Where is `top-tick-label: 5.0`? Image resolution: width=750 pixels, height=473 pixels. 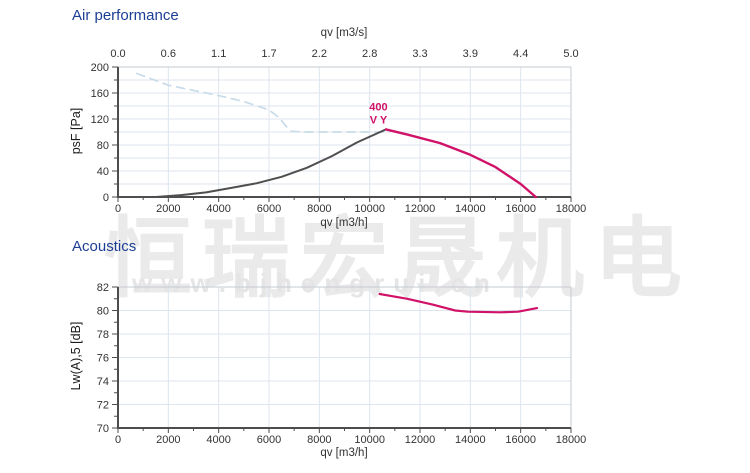
top-tick-label: 5.0 is located at coordinates (570, 54).